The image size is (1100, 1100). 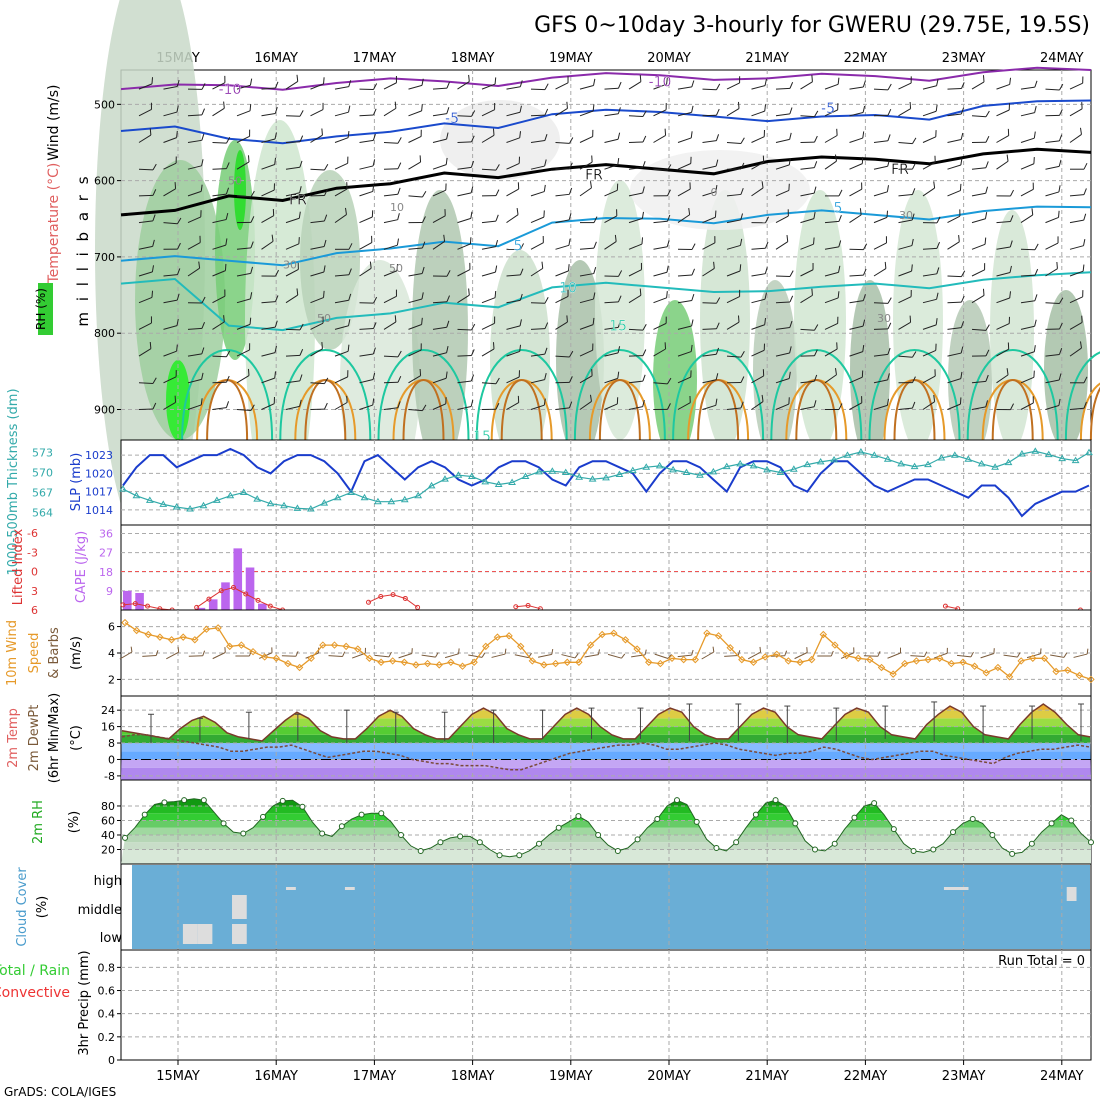 I want to click on isotherm-label: -5, so click(x=452, y=119).